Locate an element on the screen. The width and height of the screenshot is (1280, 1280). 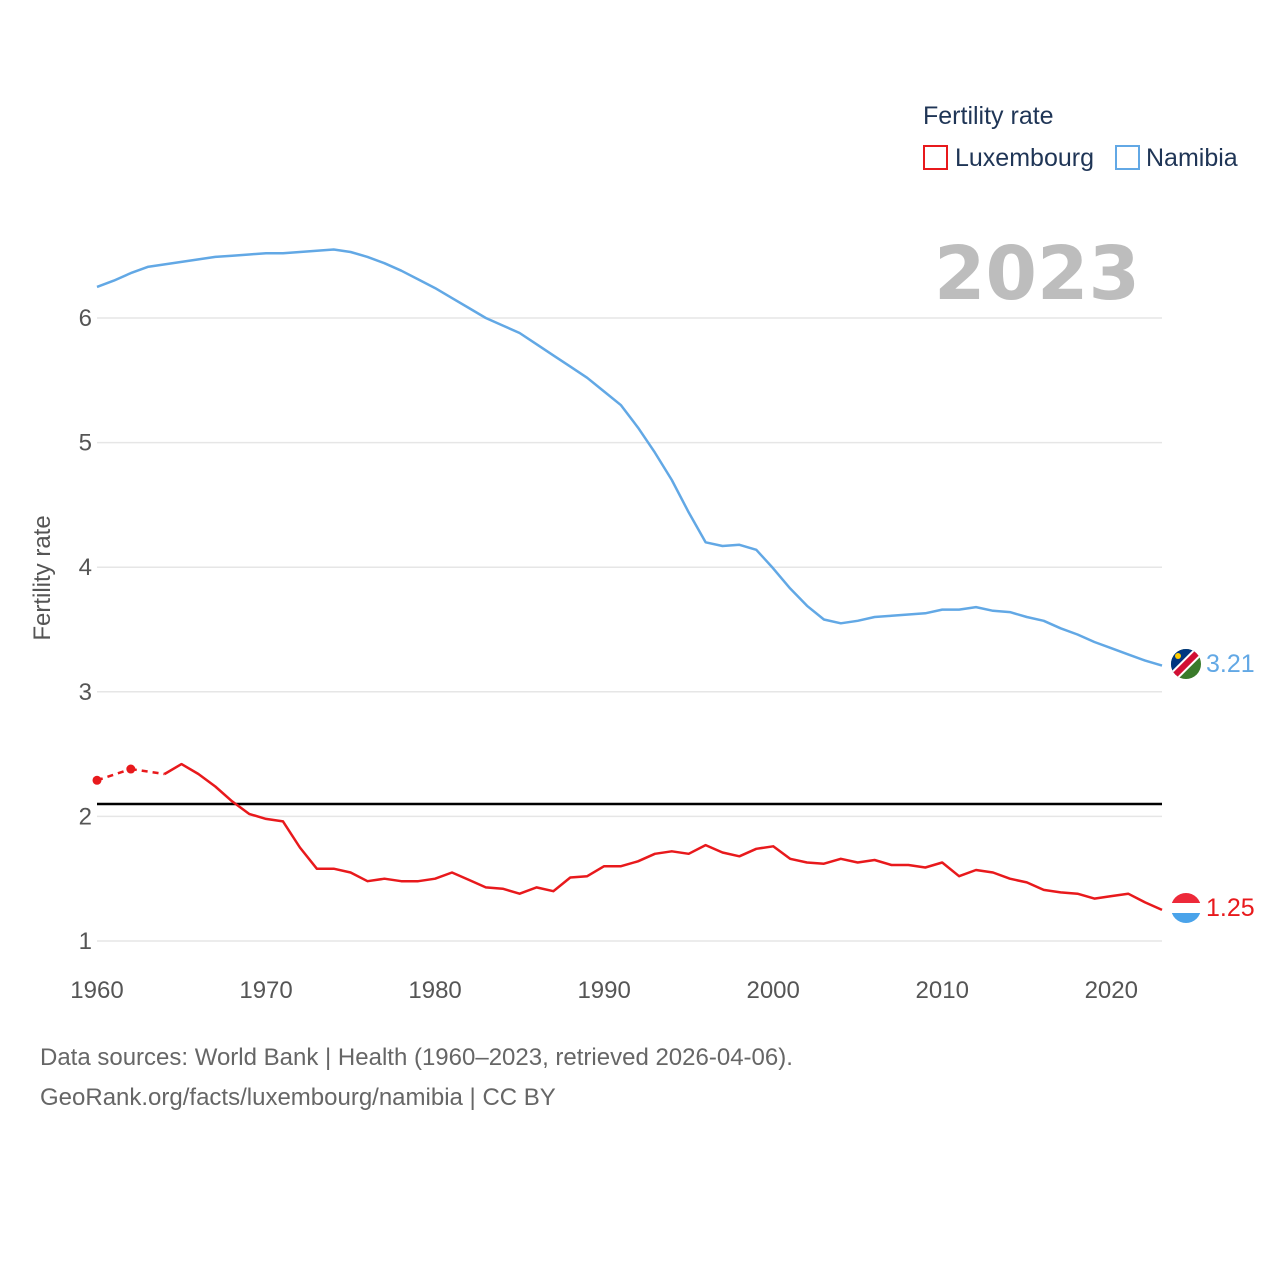
y-tick-label-2: 2 is located at coordinates (85, 816).